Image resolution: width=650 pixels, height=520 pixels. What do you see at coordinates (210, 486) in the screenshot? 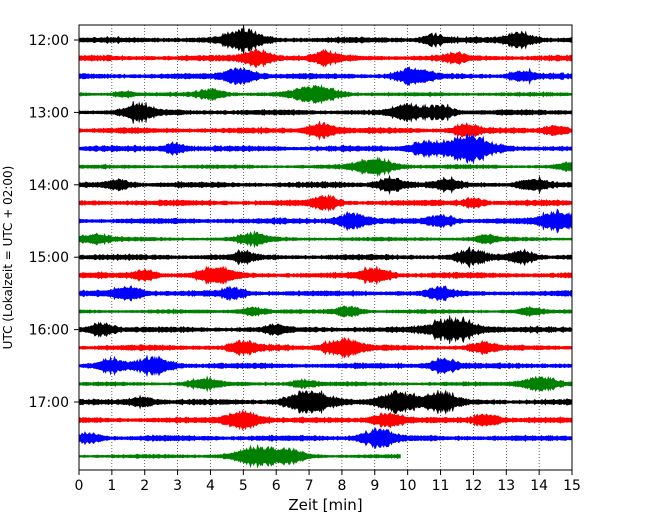
I see `x-tick-label: 4` at bounding box center [210, 486].